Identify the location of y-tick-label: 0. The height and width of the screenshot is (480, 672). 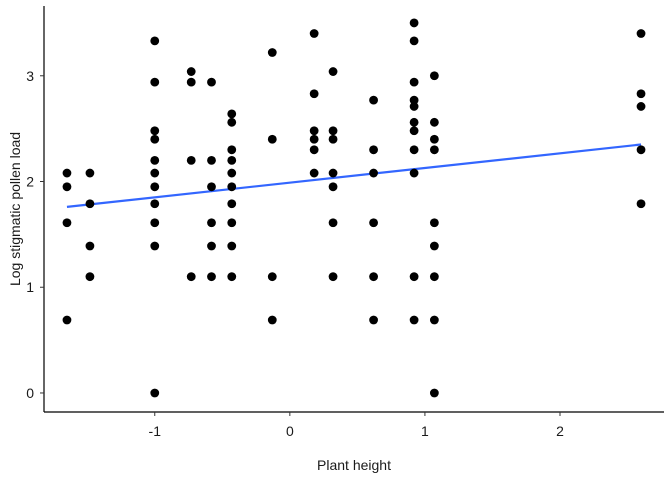
(30, 393).